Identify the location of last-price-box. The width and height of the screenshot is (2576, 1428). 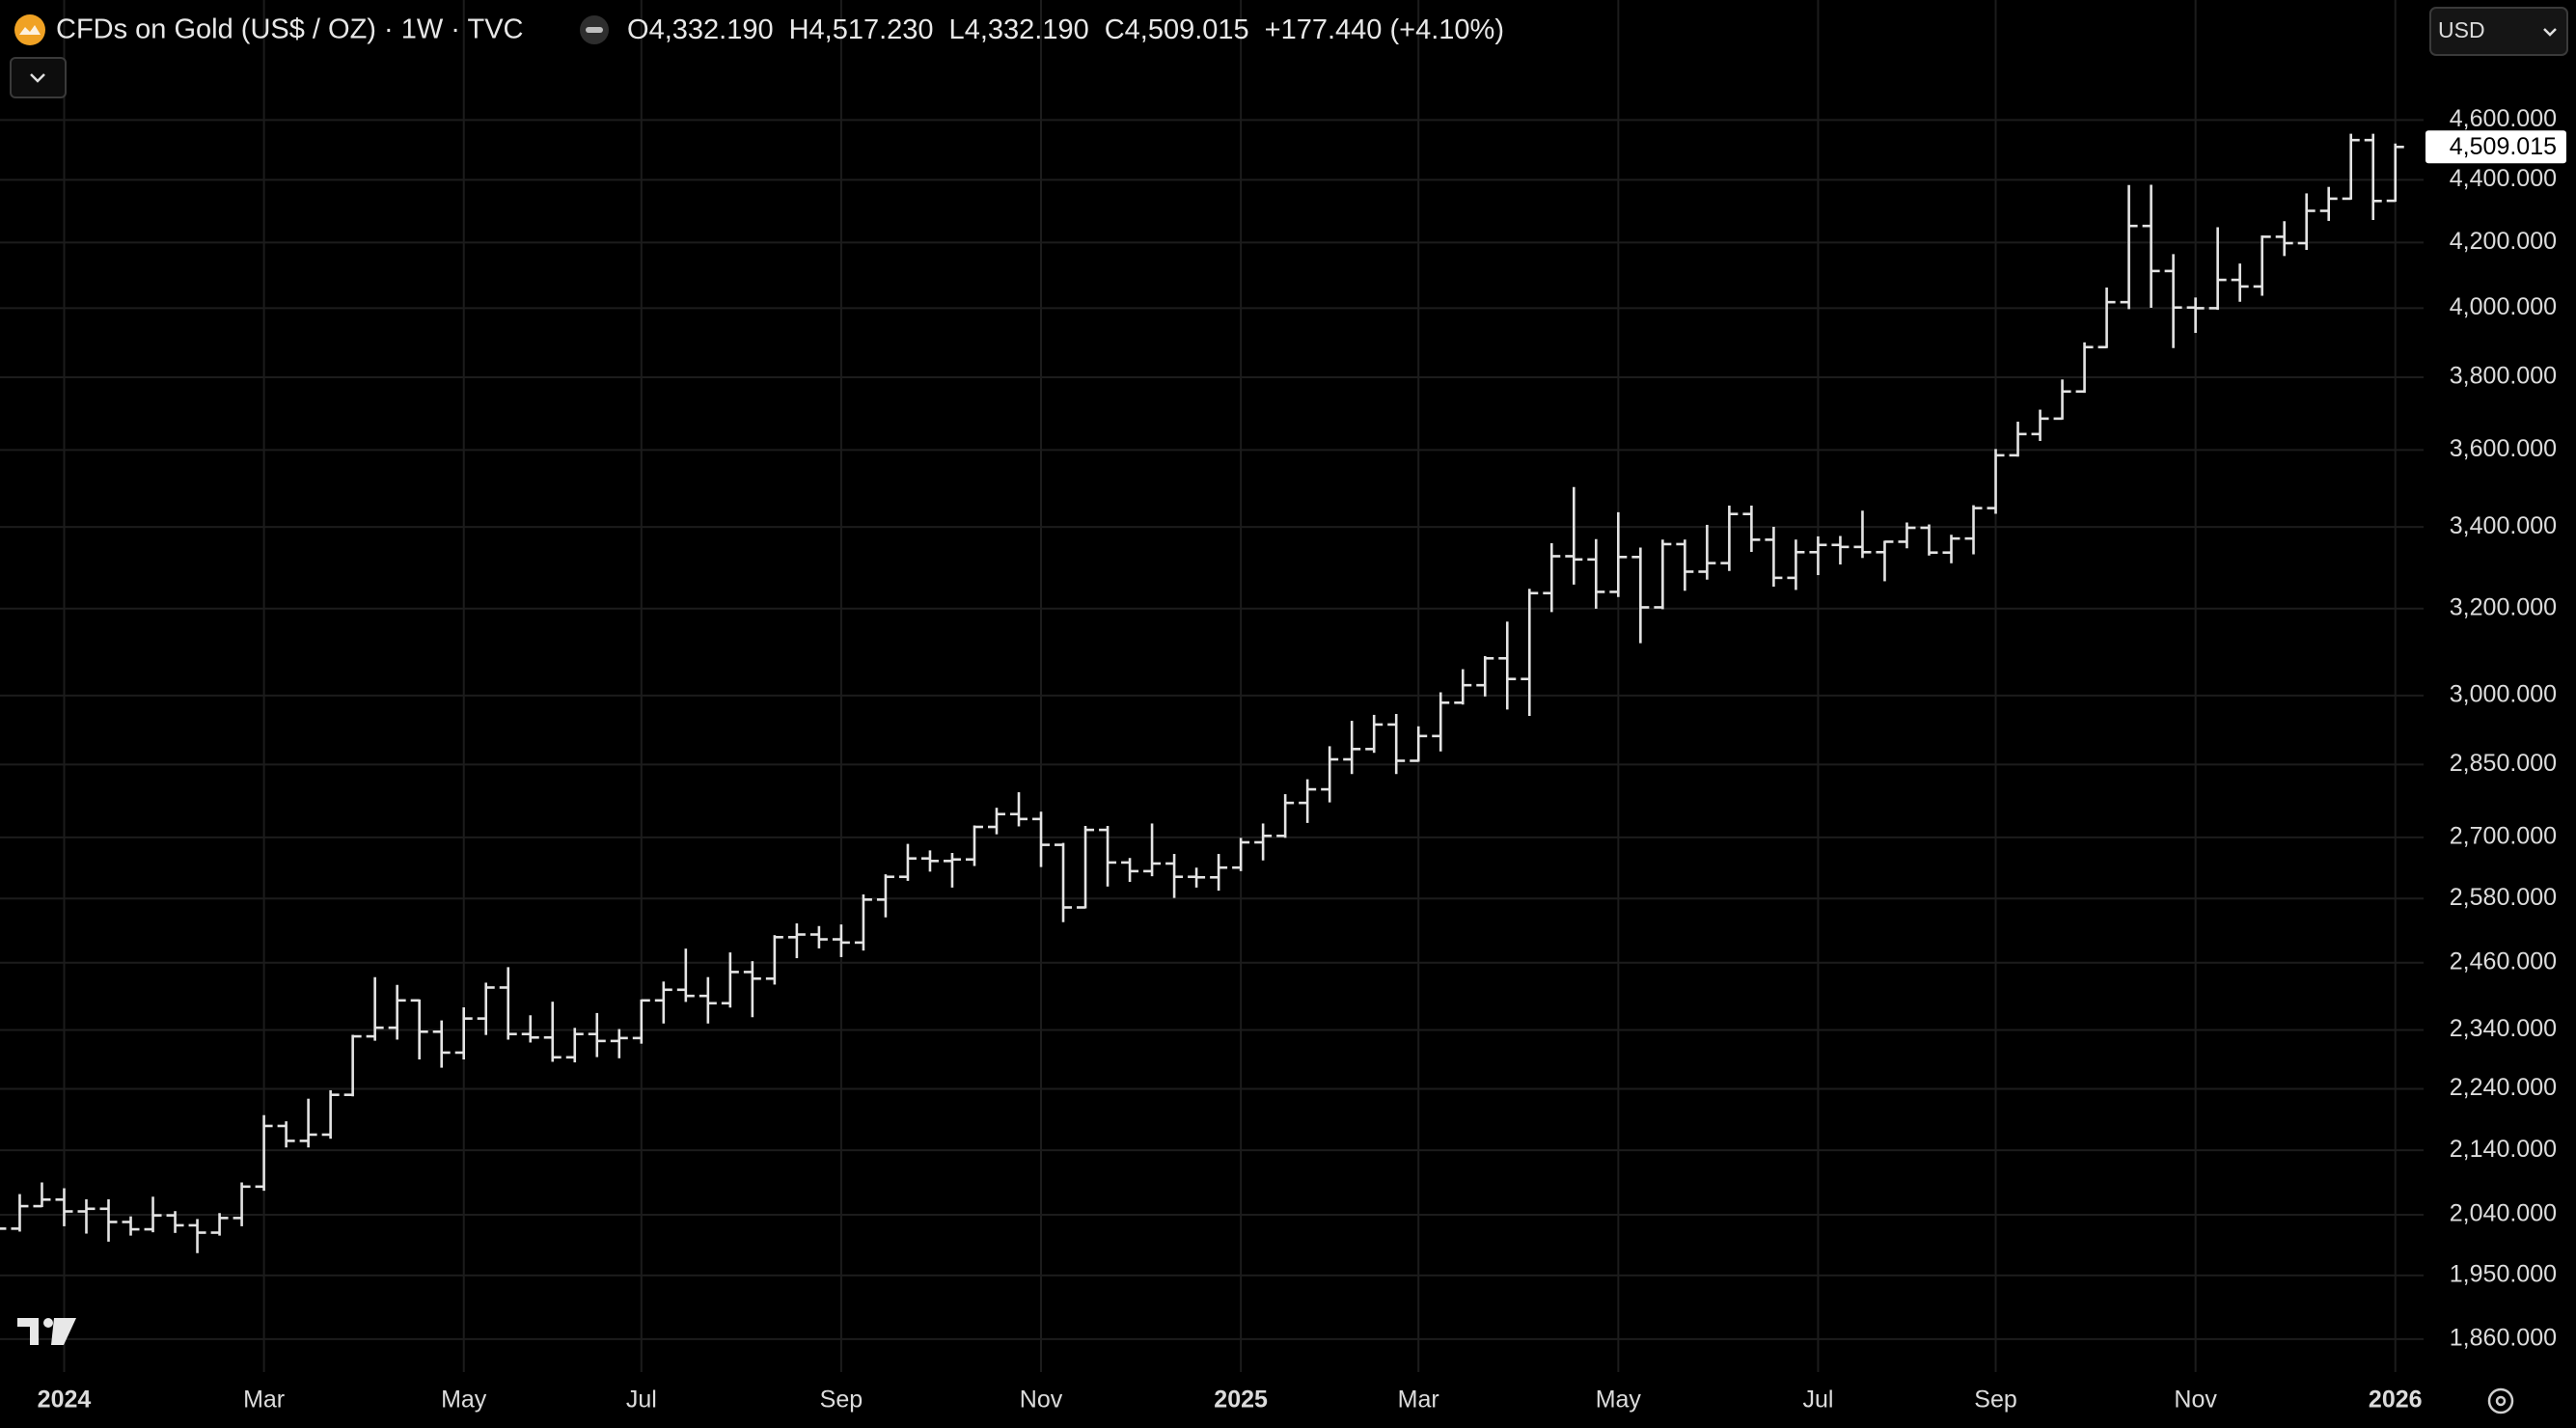
(2495, 147).